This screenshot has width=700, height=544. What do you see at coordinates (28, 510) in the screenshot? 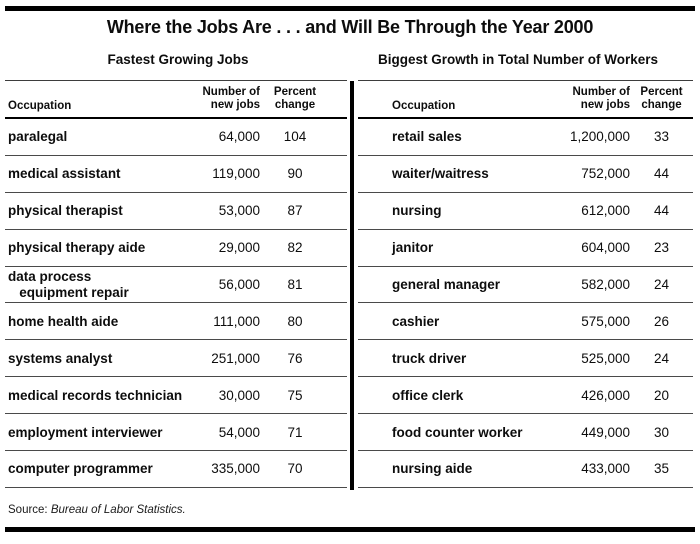
I see `source-label: Source:` at bounding box center [28, 510].